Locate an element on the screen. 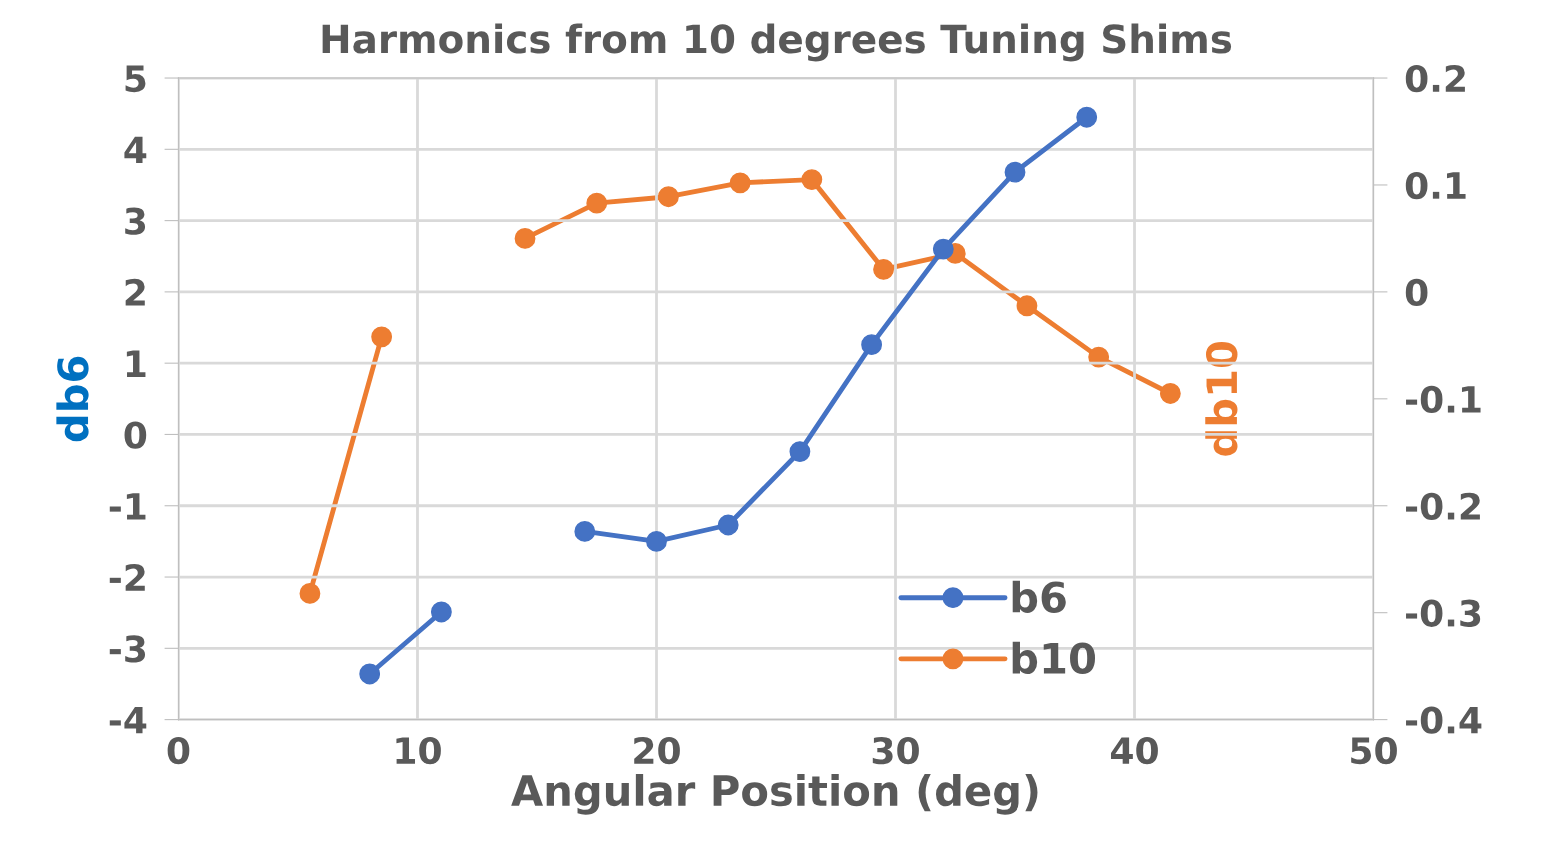 The image size is (1552, 867). y-tick-label: -1 is located at coordinates (127, 506).